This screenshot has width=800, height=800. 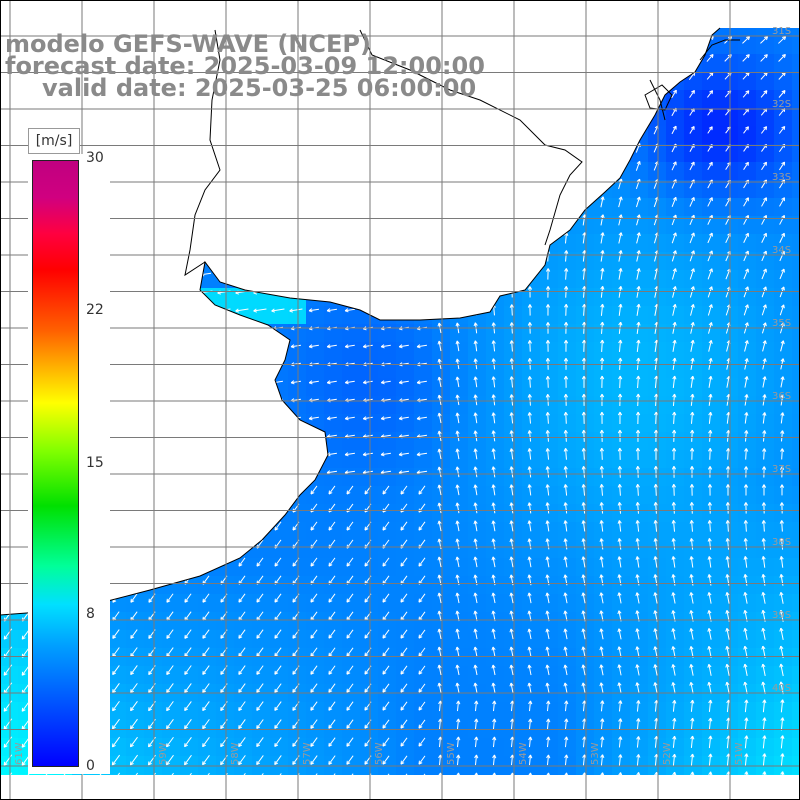 What do you see at coordinates (55, 463) in the screenshot?
I see `colorbar` at bounding box center [55, 463].